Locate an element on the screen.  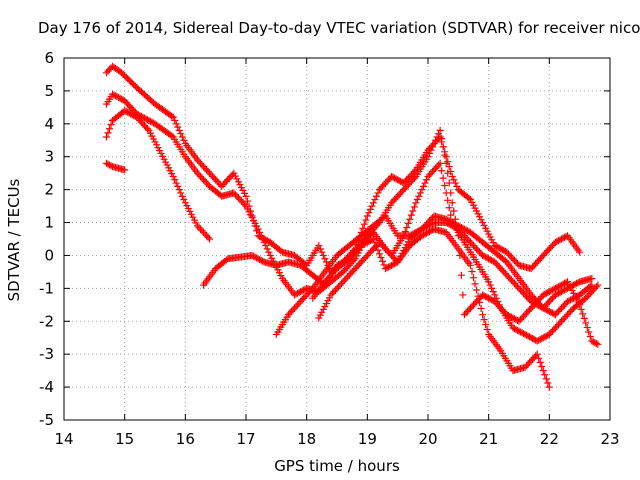
series-track-f is located at coordinates (434, 275).